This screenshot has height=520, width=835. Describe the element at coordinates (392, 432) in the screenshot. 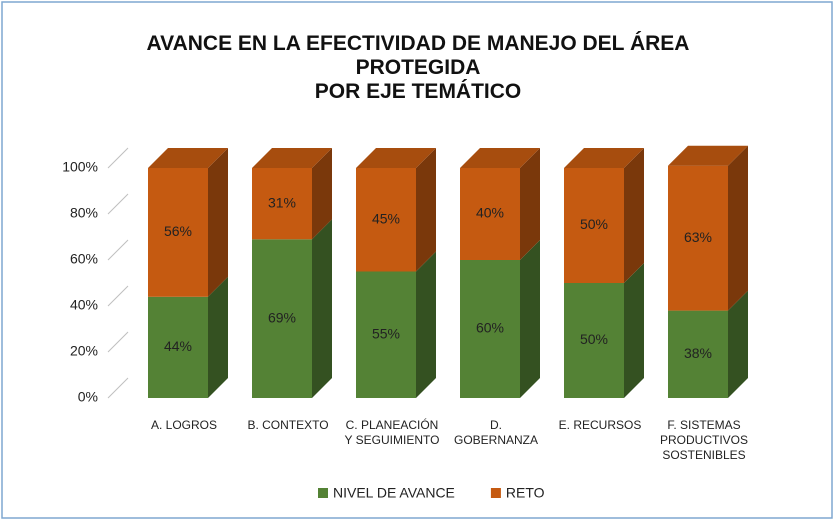

I see `x-tick-label: C. PLANEACIÓN Y SEGUIMIENTO` at that location.